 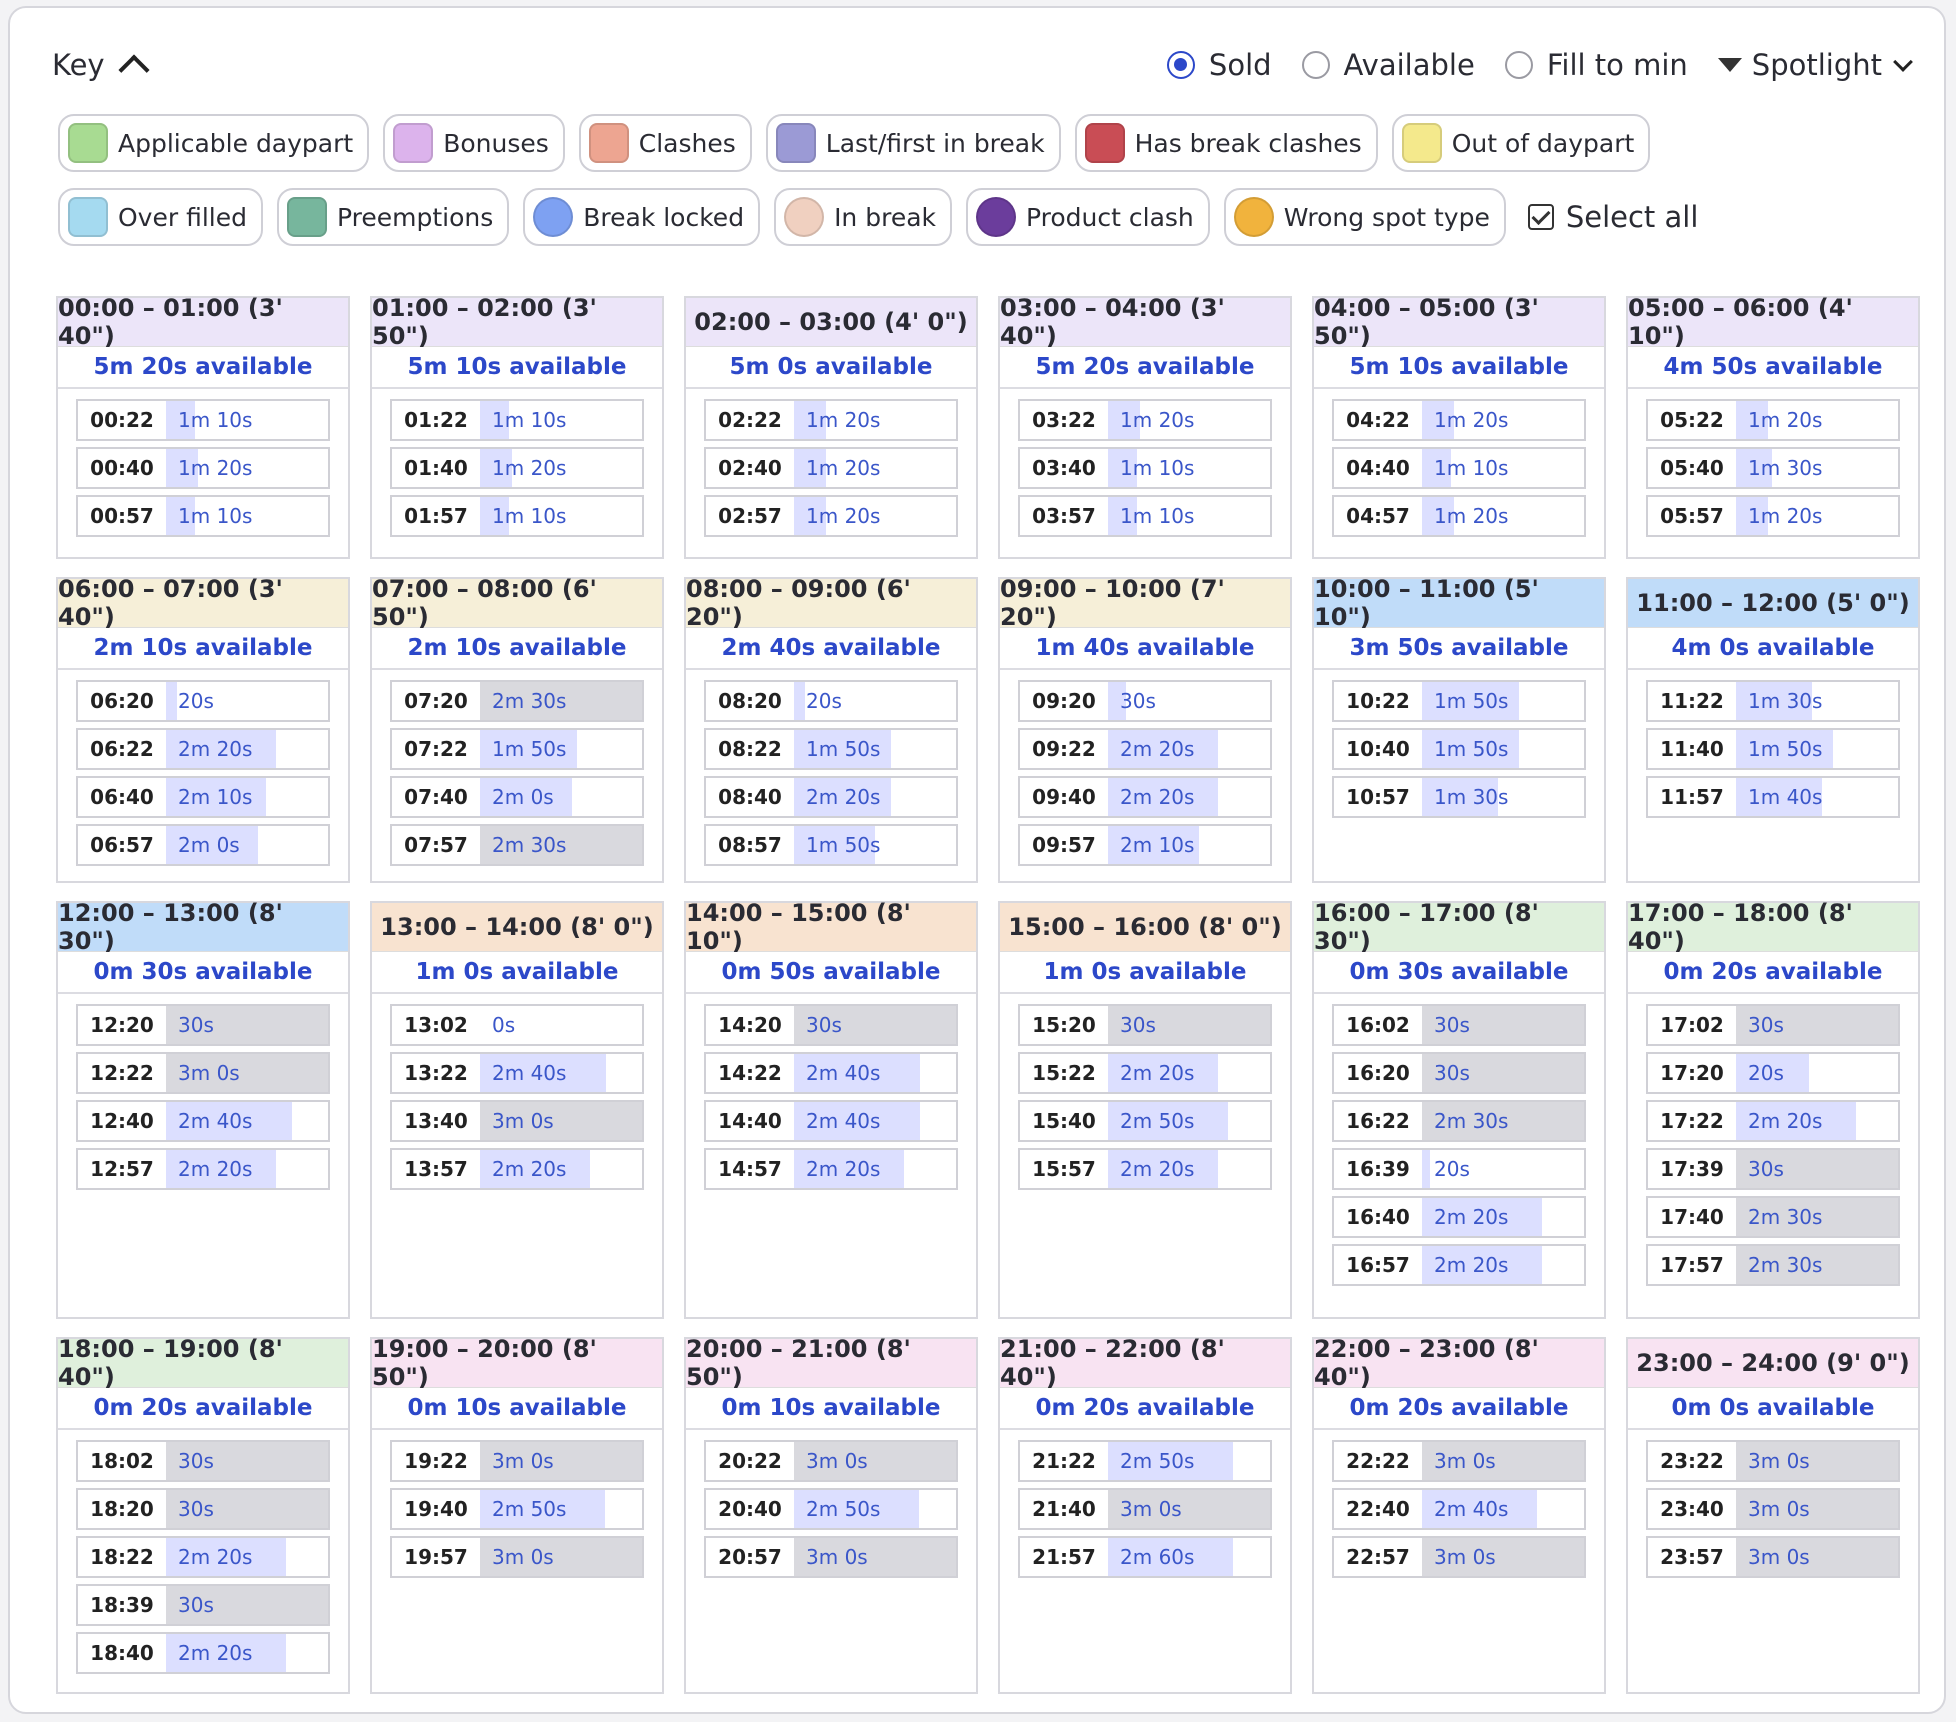 I want to click on break-slot: 19:57 3m 0s, so click(x=517, y=1557).